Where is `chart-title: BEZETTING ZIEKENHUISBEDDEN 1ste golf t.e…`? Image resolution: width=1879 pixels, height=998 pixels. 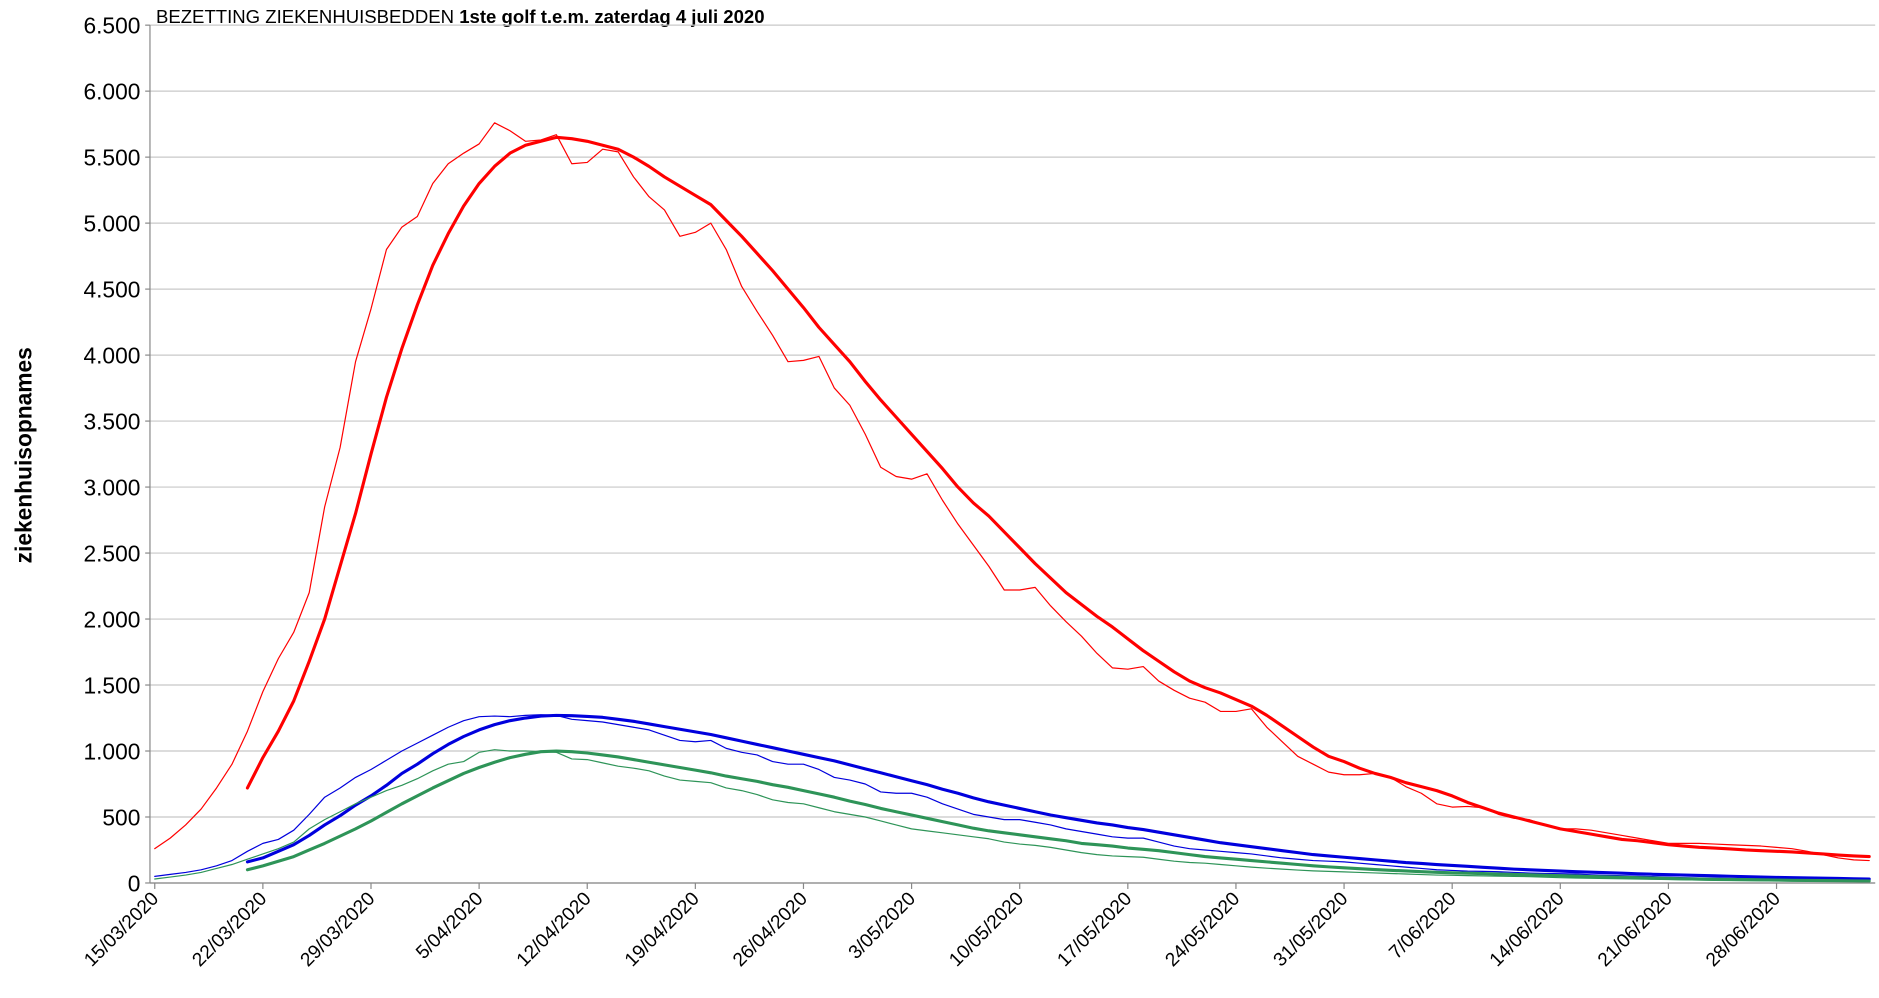 chart-title: BEZETTING ZIEKENHUISBEDDEN 1ste golf t.e… is located at coordinates (460, 16).